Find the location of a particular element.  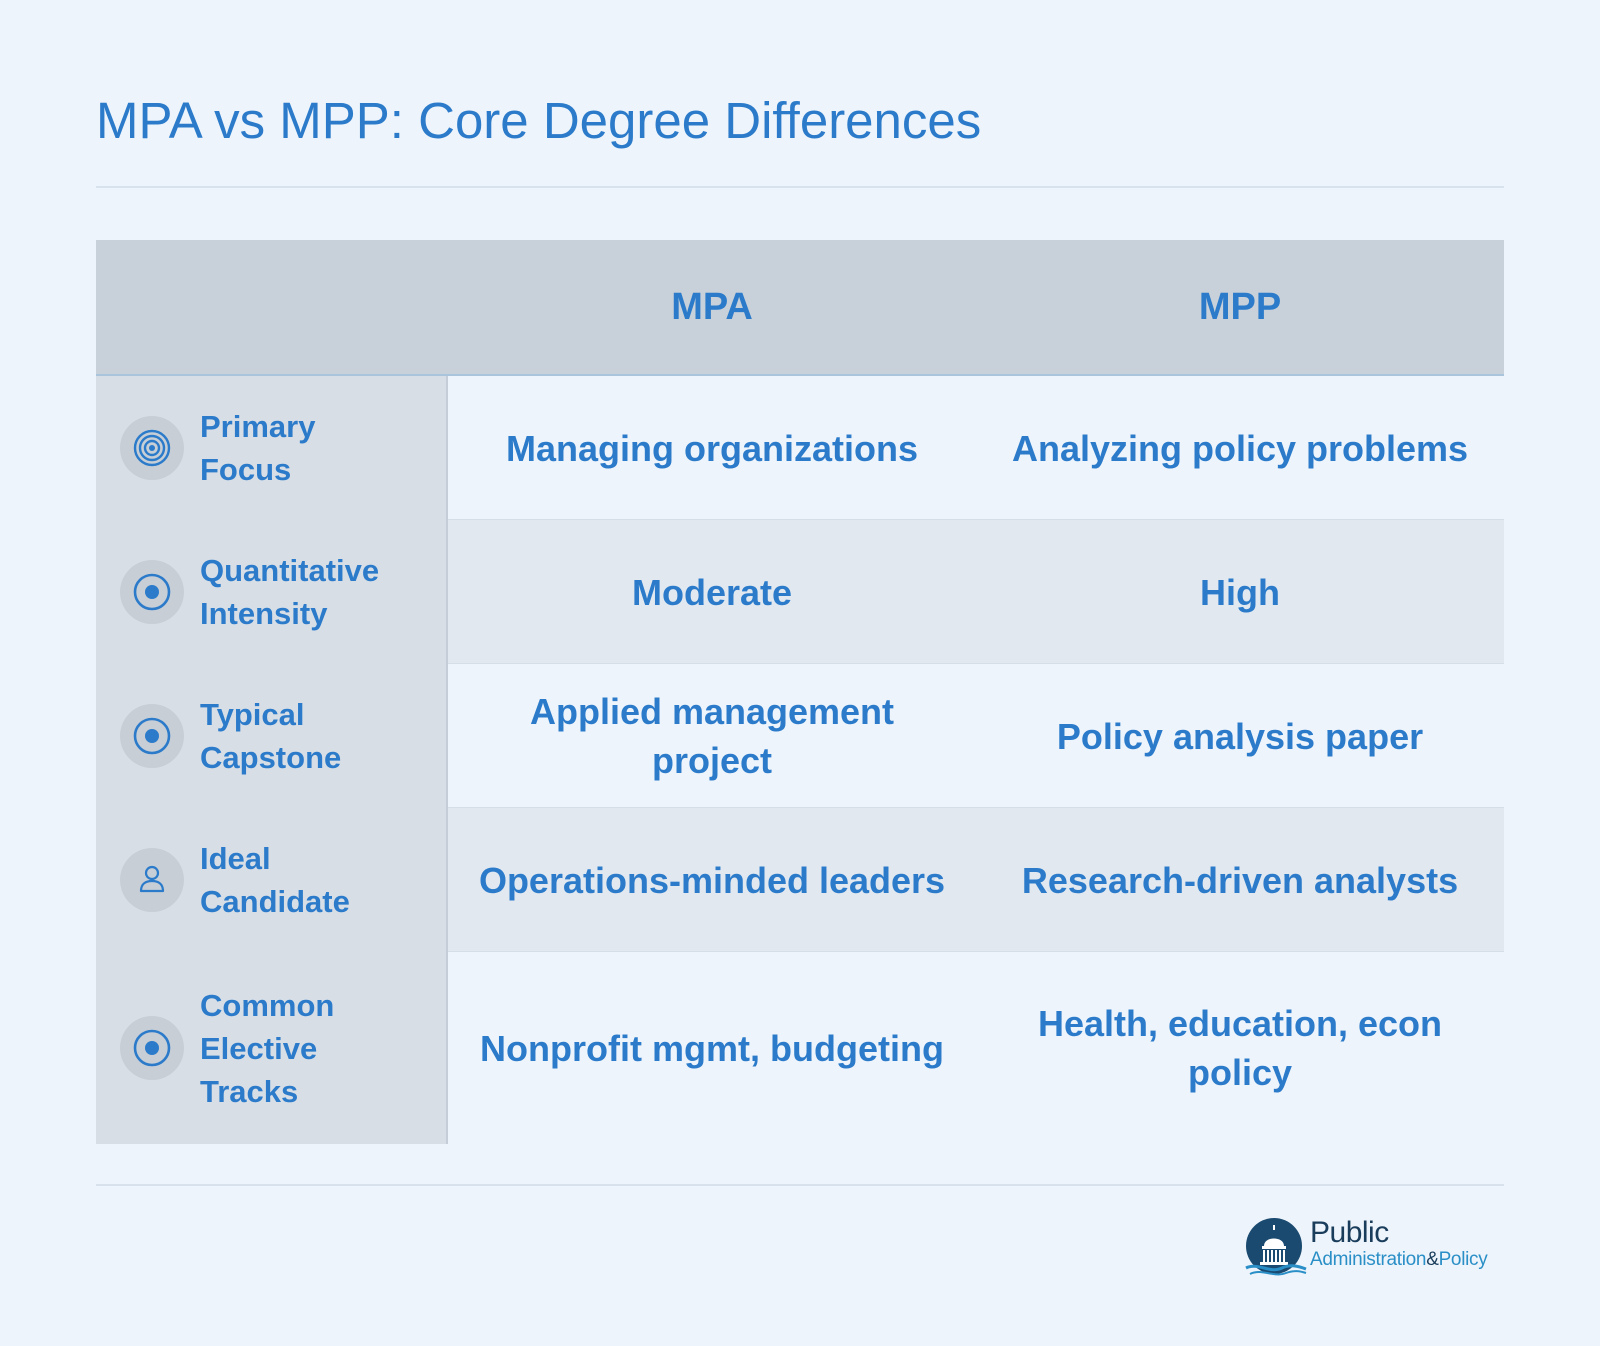

row-label-typical-capstone: Typical Capstone is located at coordinates (272, 736).